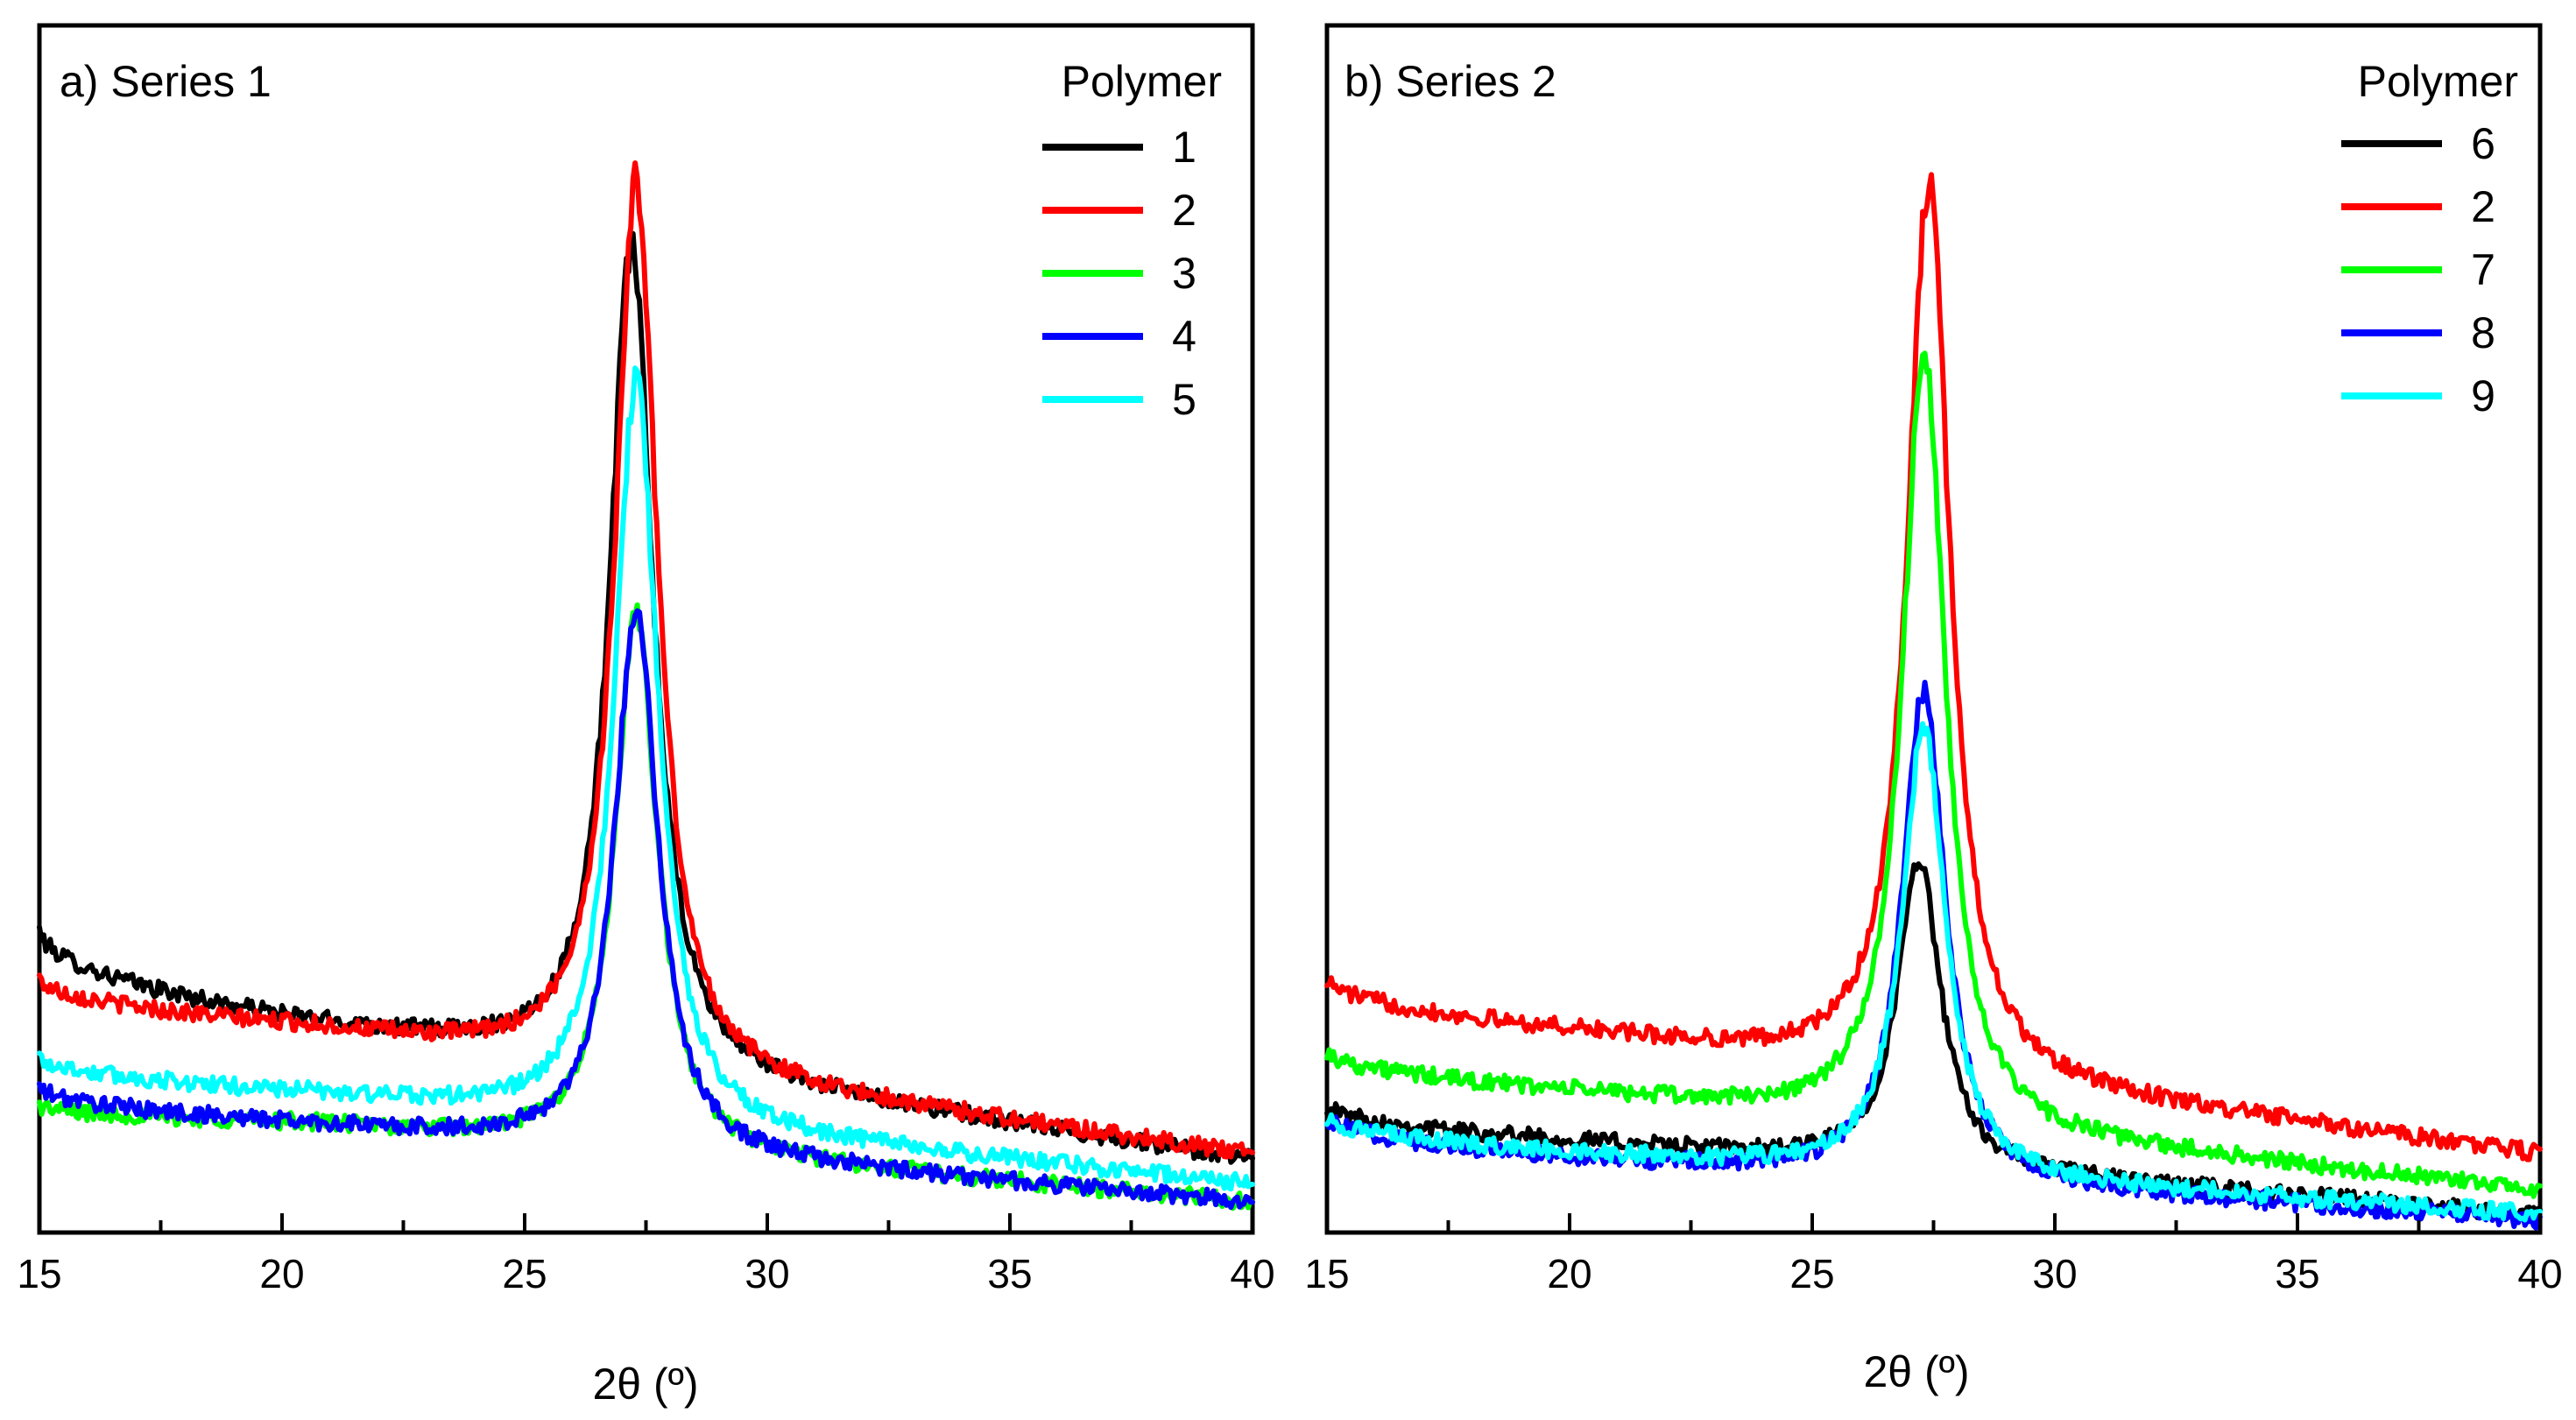 This screenshot has height=1420, width=2576. Describe the element at coordinates (2483, 332) in the screenshot. I see `legend-label-8: 8` at that location.